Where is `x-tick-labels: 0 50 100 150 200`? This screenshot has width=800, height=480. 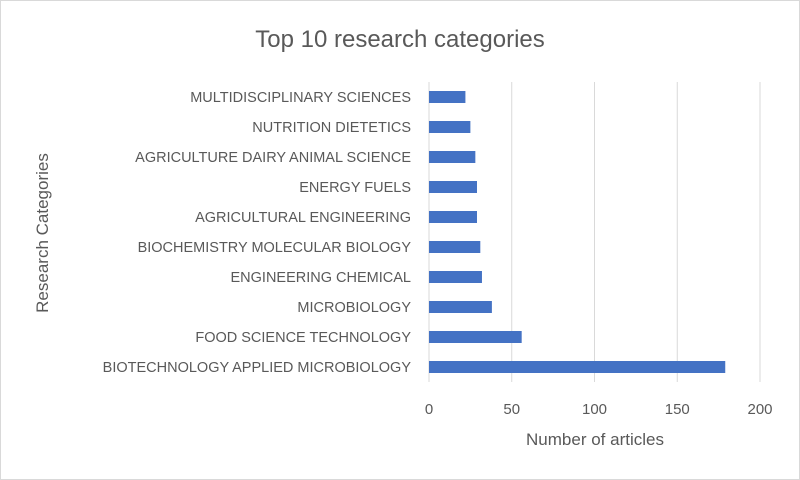
x-tick-labels: 0 50 100 150 200 is located at coordinates (599, 409).